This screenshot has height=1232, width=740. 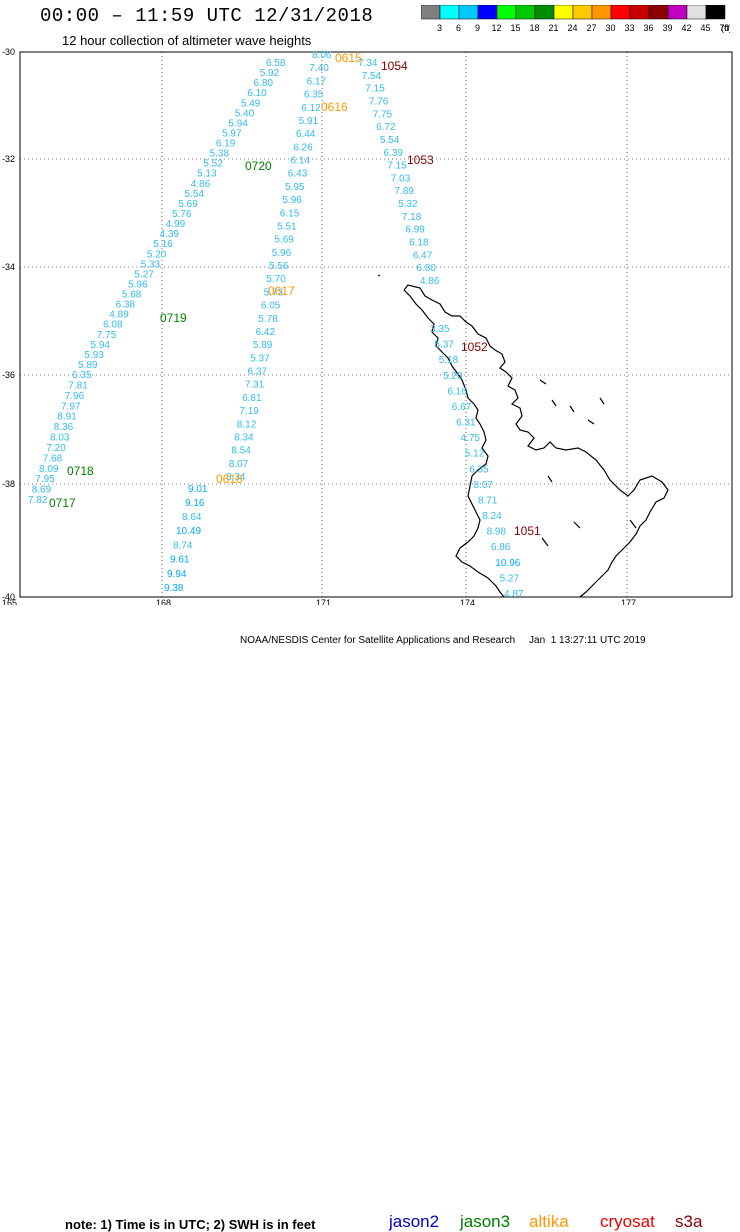 I want to click on pass-label: 0615, so click(x=348, y=58).